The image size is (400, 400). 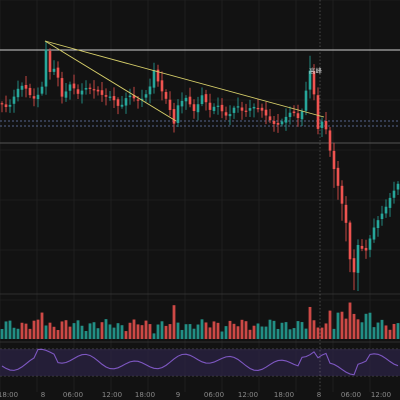 I want to click on upper-trendline, so click(x=184, y=79).